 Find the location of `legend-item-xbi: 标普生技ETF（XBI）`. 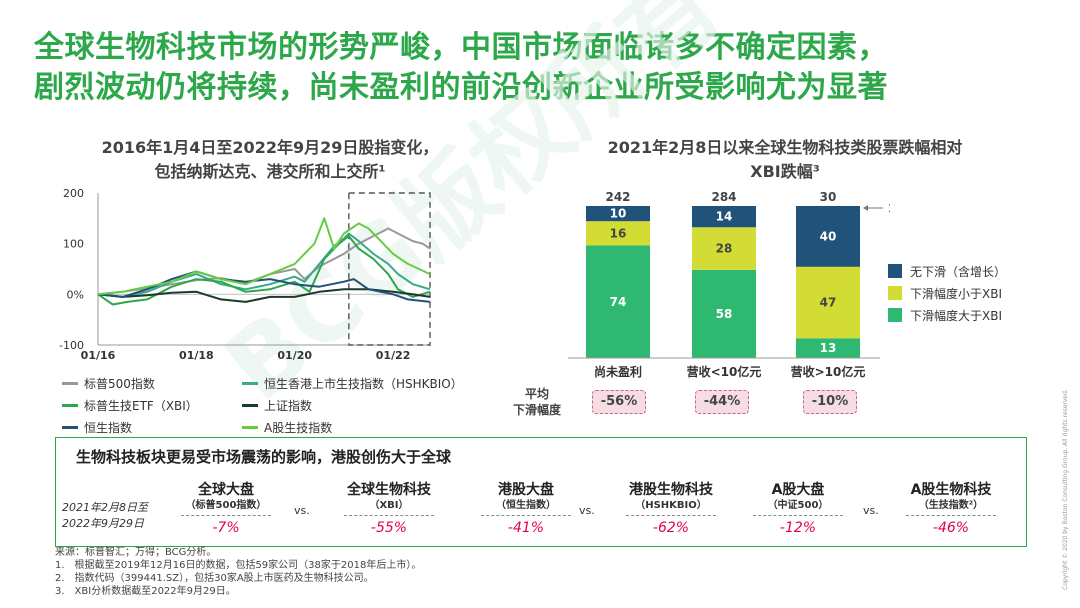

legend-item-xbi: 标普生技ETF（XBI） is located at coordinates (152, 405).